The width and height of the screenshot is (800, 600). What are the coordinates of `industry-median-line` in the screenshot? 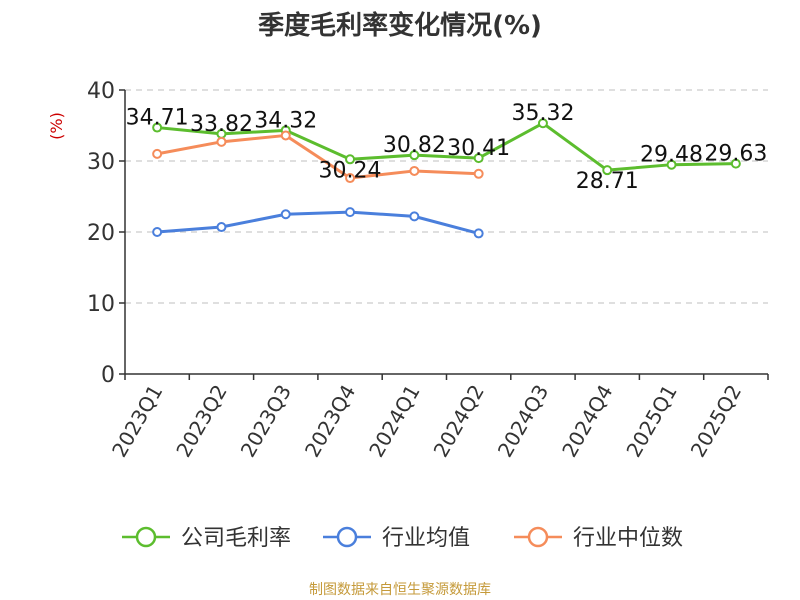 It's located at (317, 156).